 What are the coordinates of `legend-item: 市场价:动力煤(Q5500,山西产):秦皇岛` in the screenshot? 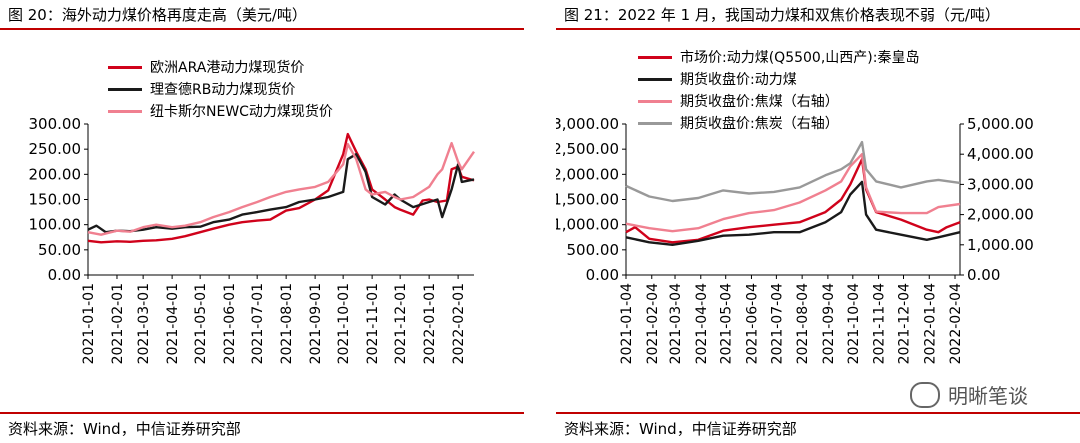 It's located at (778, 57).